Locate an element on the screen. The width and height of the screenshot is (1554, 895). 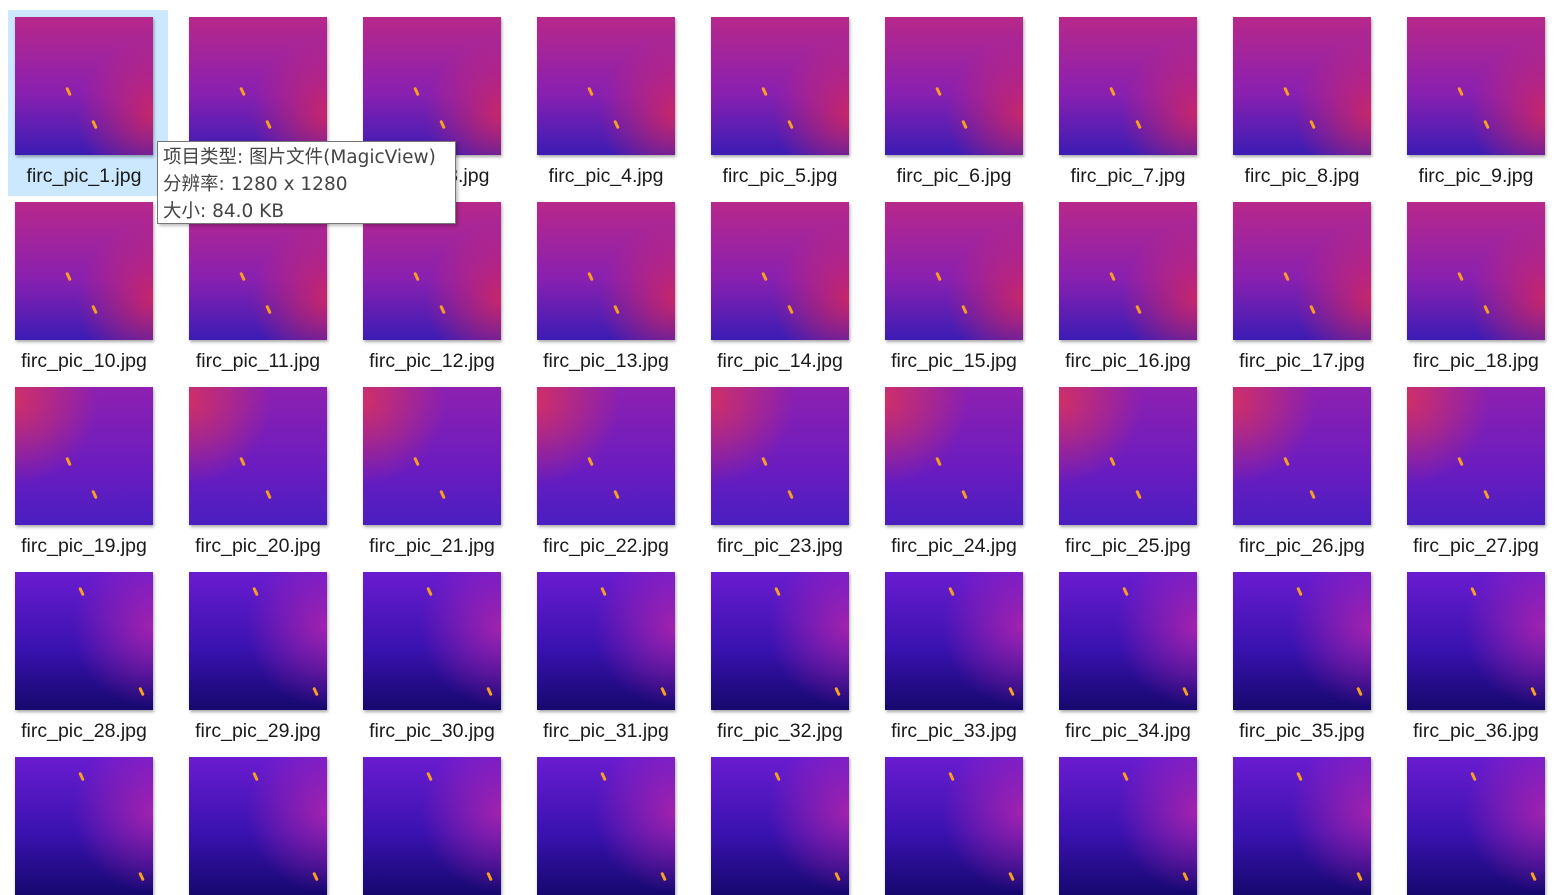
file-name: firc_pic_8.jpg is located at coordinates (1302, 176).